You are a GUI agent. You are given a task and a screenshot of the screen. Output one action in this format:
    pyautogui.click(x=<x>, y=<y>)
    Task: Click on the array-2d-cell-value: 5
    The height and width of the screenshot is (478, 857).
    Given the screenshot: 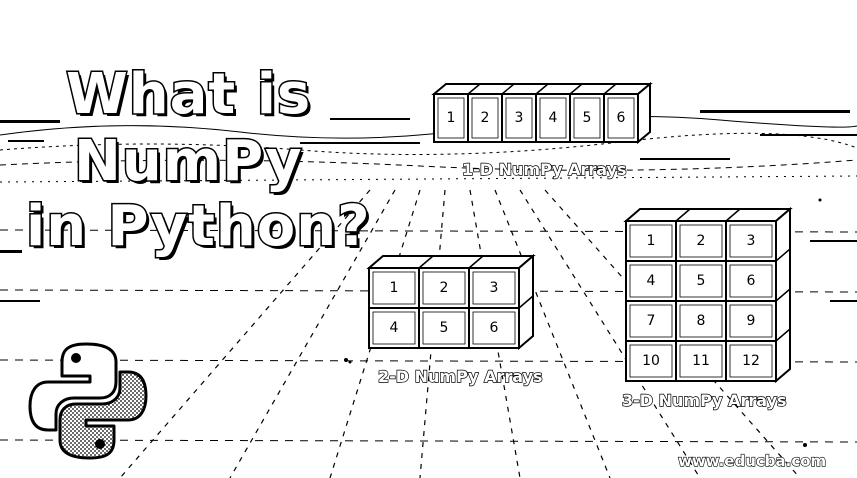 What is the action you would take?
    pyautogui.click(x=444, y=328)
    